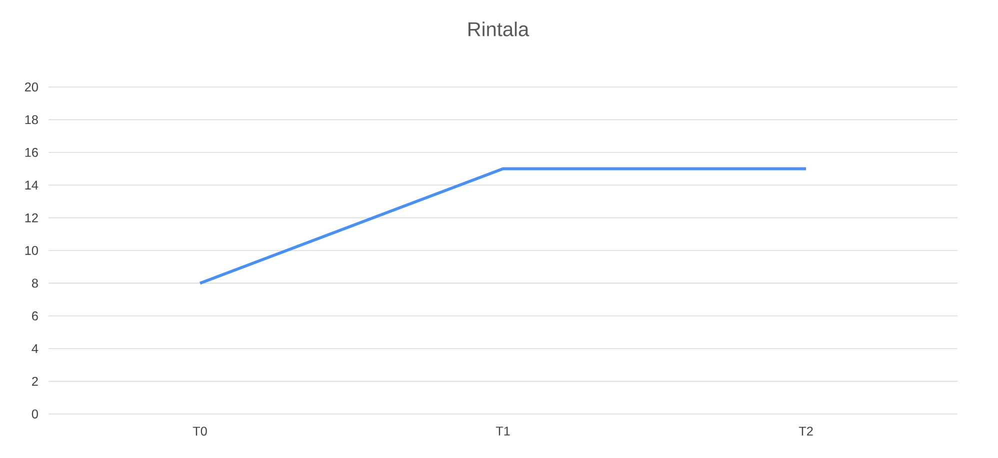 This screenshot has height=458, width=998. I want to click on y-tick-label: 6, so click(35, 315).